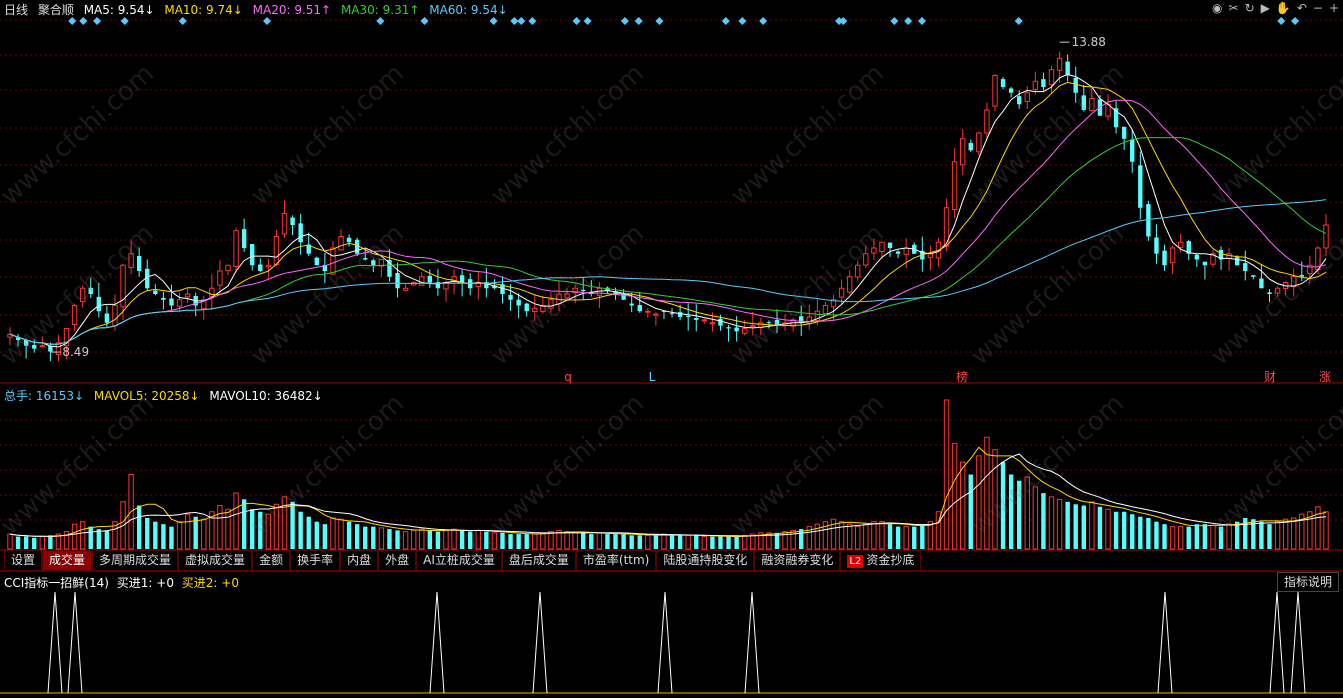  Describe the element at coordinates (315, 561) in the screenshot. I see `tab-turnover: 换手率` at that location.